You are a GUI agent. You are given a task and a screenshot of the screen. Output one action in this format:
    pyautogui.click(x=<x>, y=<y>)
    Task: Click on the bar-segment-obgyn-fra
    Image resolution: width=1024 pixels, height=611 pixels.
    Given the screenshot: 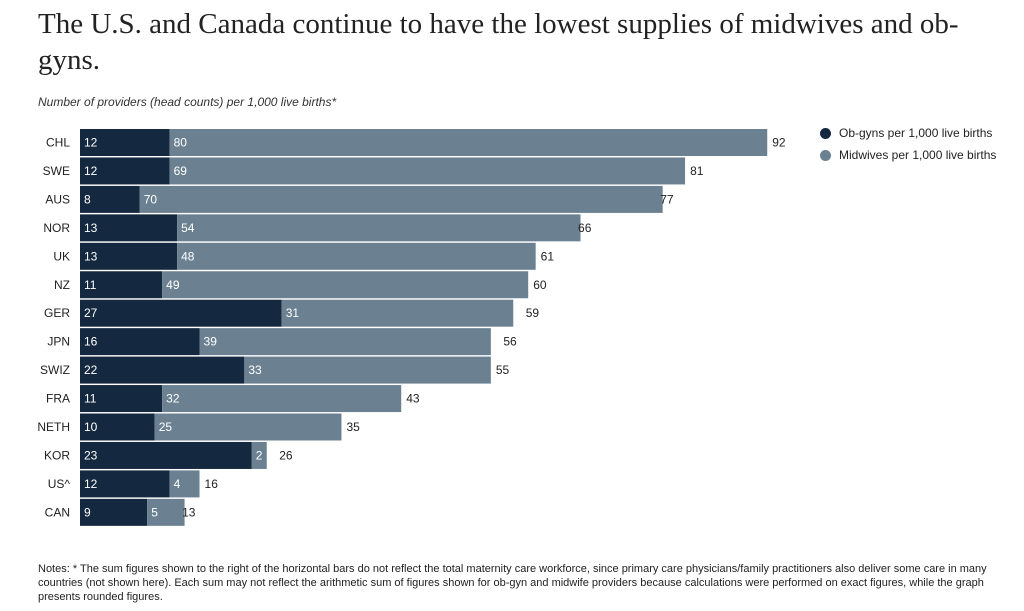 What is the action you would take?
    pyautogui.click(x=121, y=399)
    